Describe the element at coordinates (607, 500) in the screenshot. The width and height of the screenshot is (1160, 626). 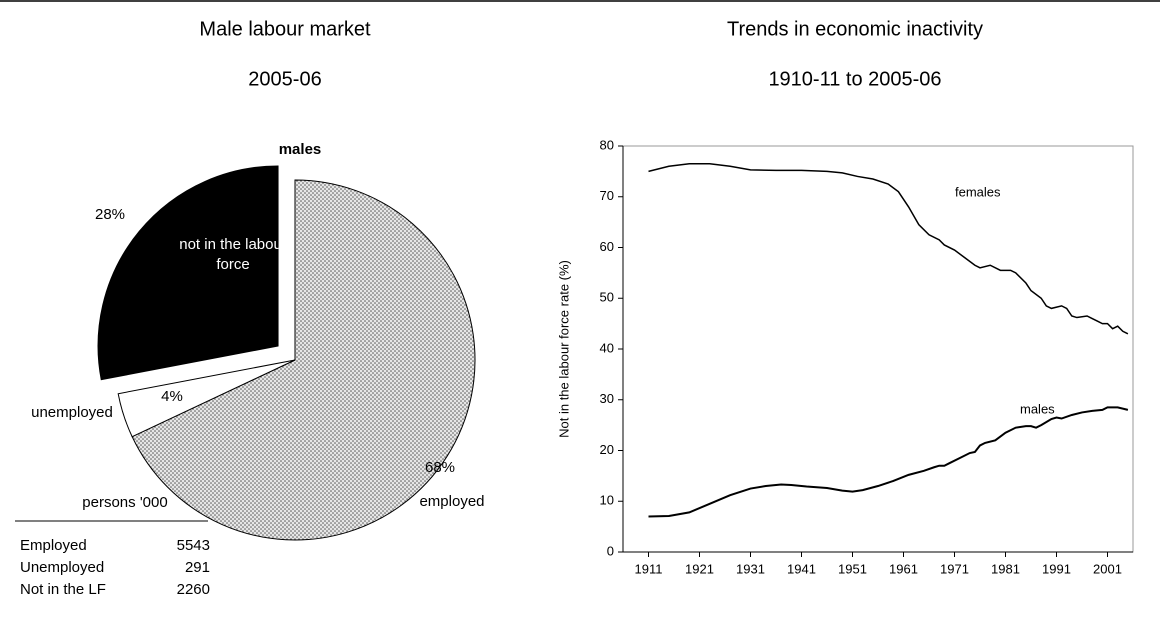
I see `y-tick-label: 10` at that location.